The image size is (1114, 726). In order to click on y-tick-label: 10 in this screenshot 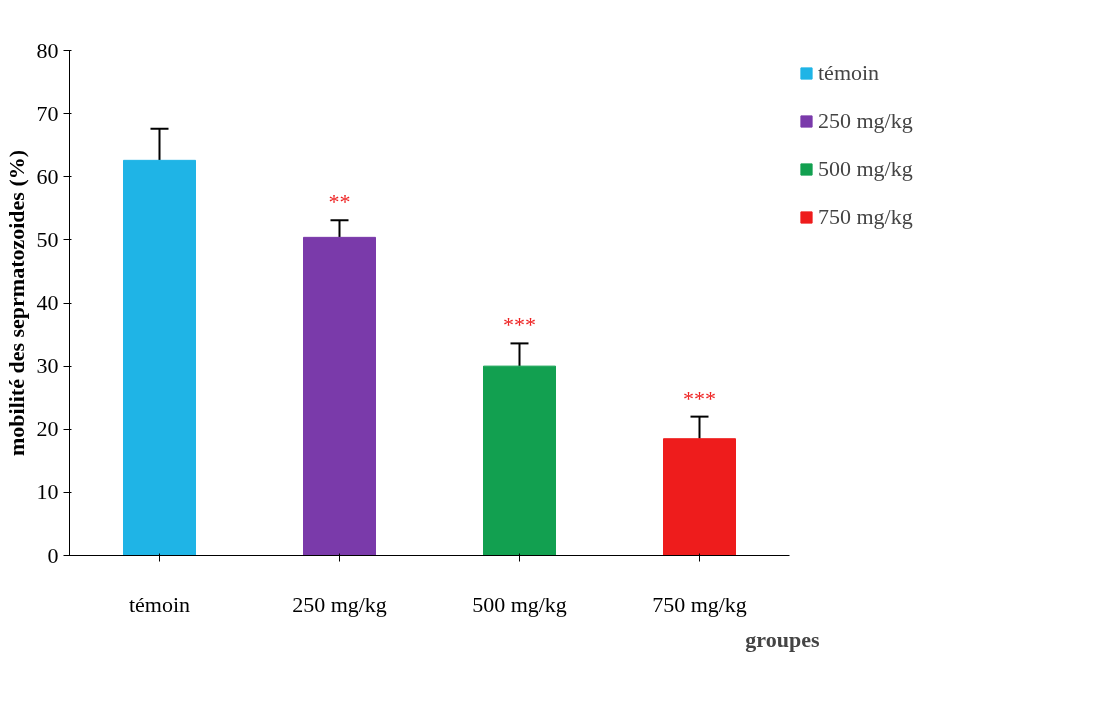, I will do `click(47, 492)`.